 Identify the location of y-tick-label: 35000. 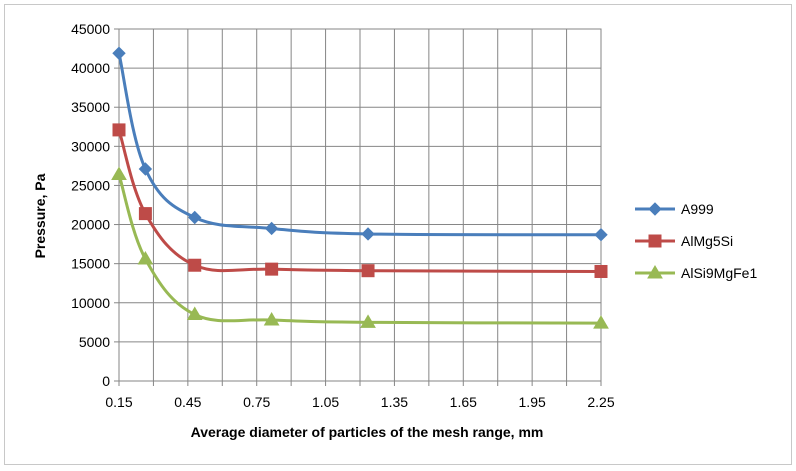
(90, 107).